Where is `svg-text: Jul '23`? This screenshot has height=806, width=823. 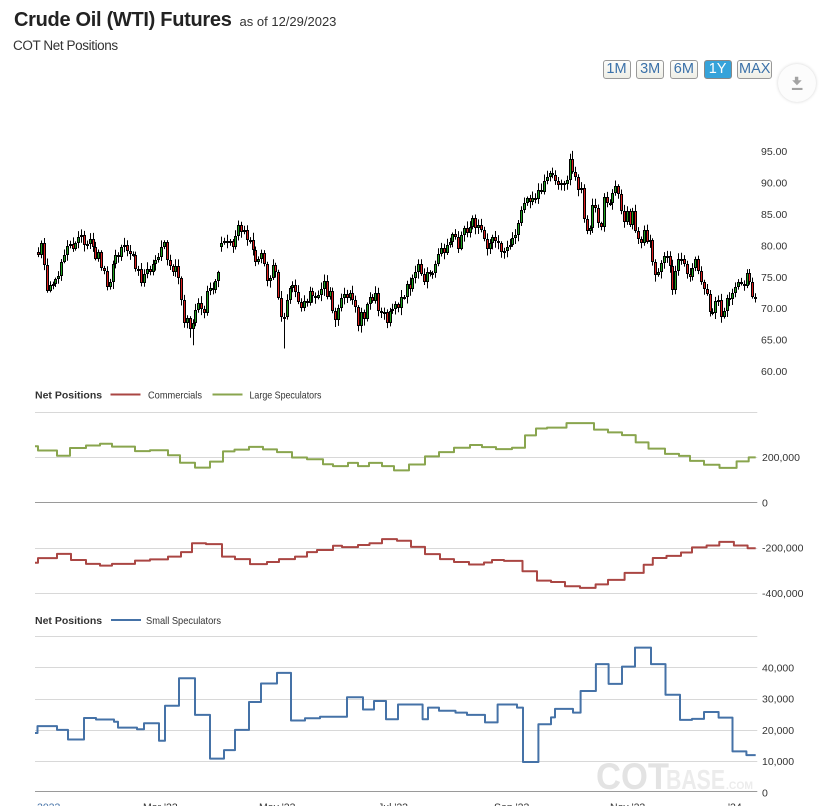 svg-text: Jul '23 is located at coordinates (393, 804).